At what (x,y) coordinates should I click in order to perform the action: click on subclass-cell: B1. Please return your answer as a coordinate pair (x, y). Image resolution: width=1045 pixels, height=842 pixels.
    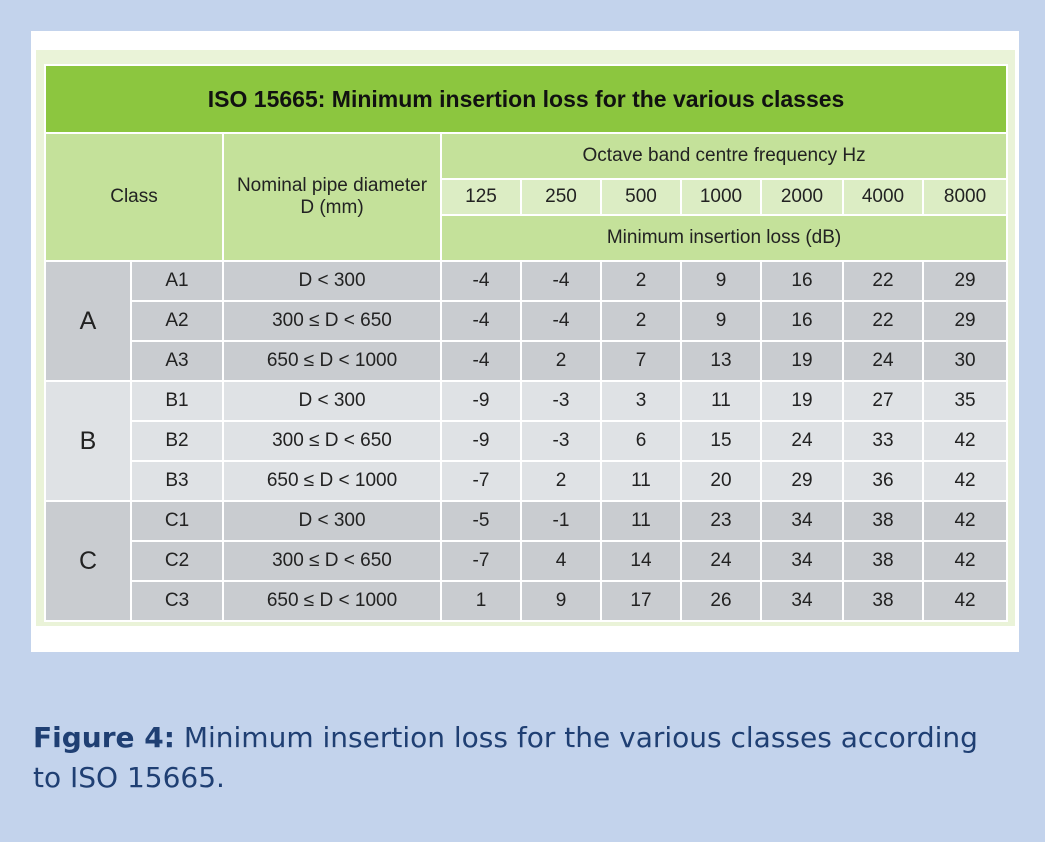
    Looking at the image, I should click on (177, 401).